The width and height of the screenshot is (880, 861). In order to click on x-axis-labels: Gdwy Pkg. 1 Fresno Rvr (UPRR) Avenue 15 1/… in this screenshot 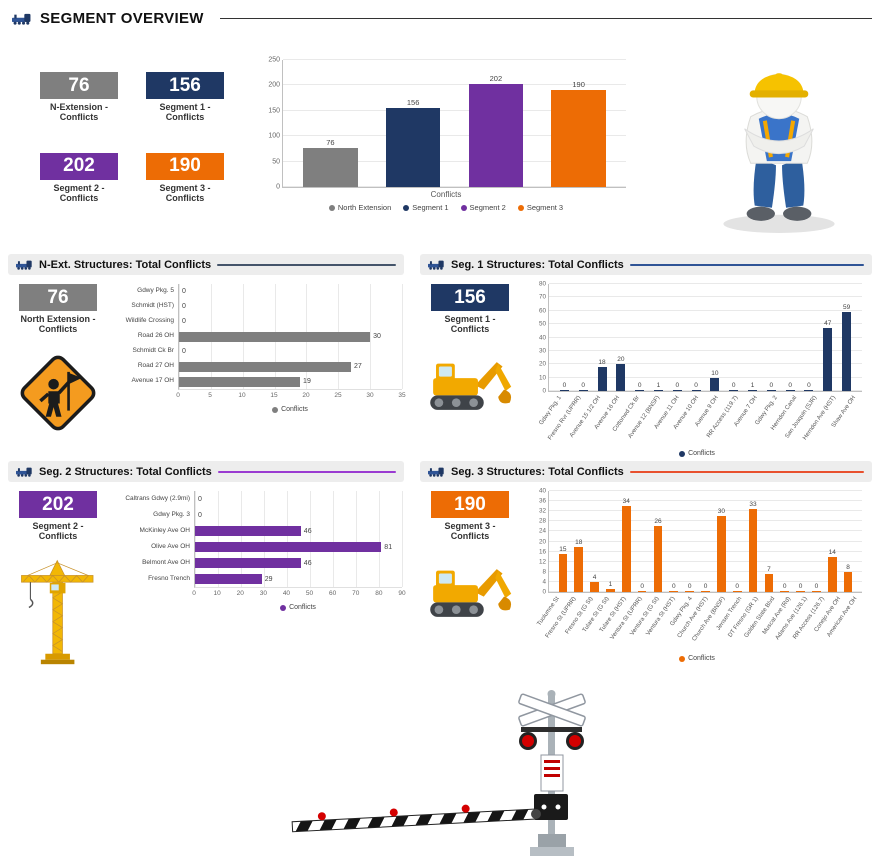, I will do `click(700, 419)`.